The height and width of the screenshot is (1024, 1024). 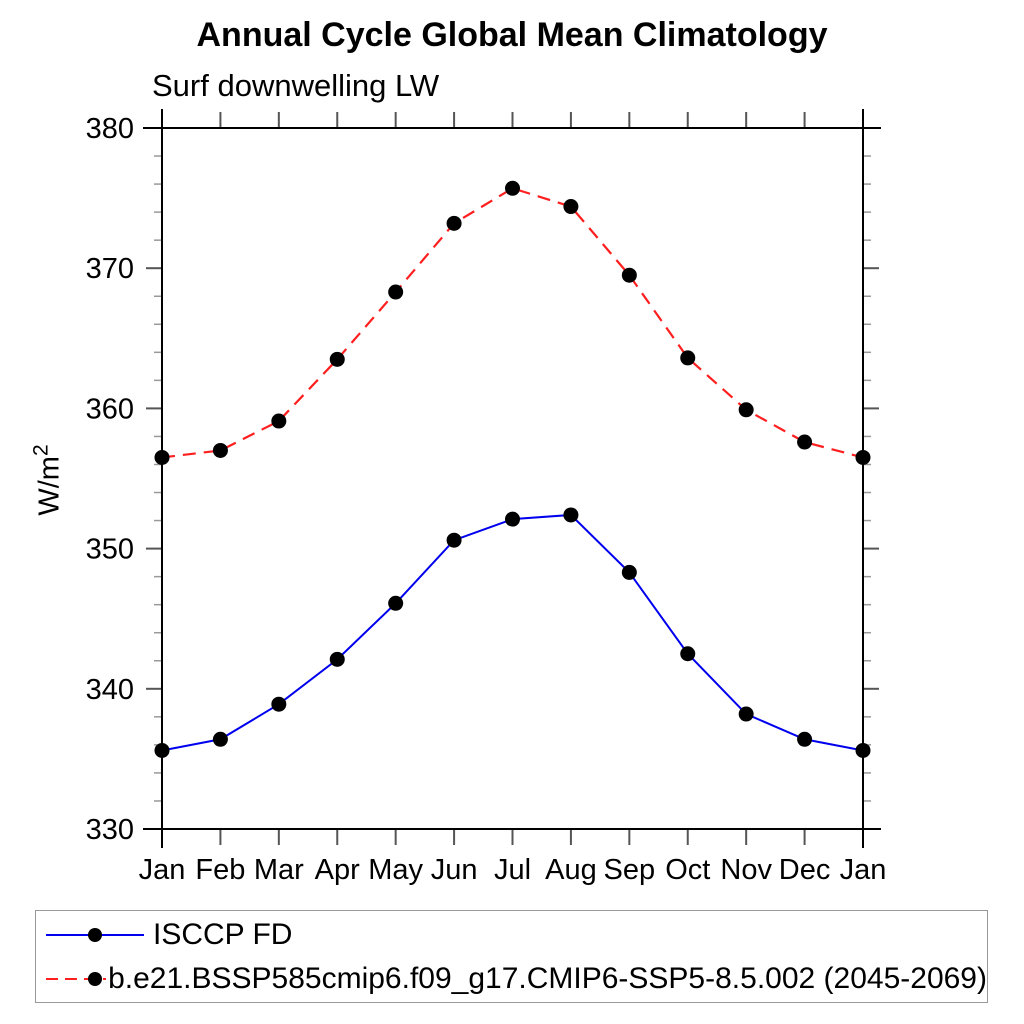 I want to click on x-tick-label: Feb, so click(x=220, y=870).